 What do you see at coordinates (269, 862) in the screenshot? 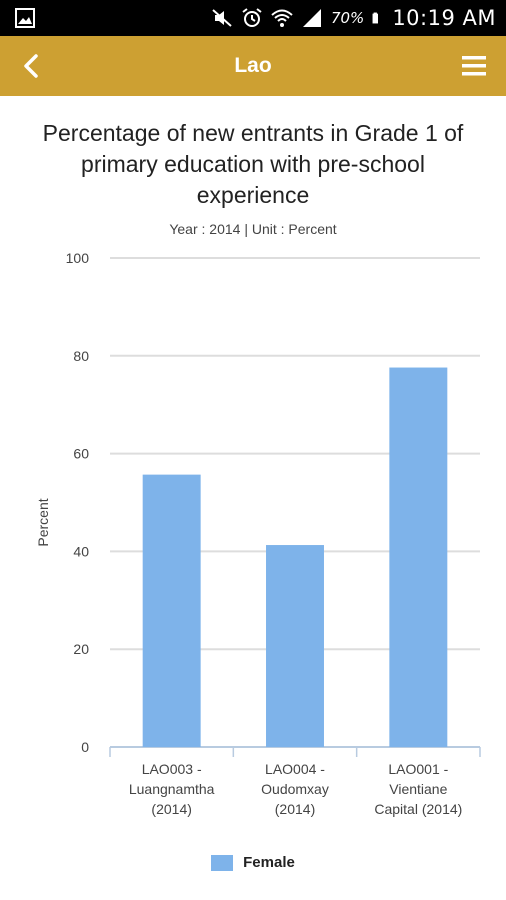
I see `legend-label-female: Female` at bounding box center [269, 862].